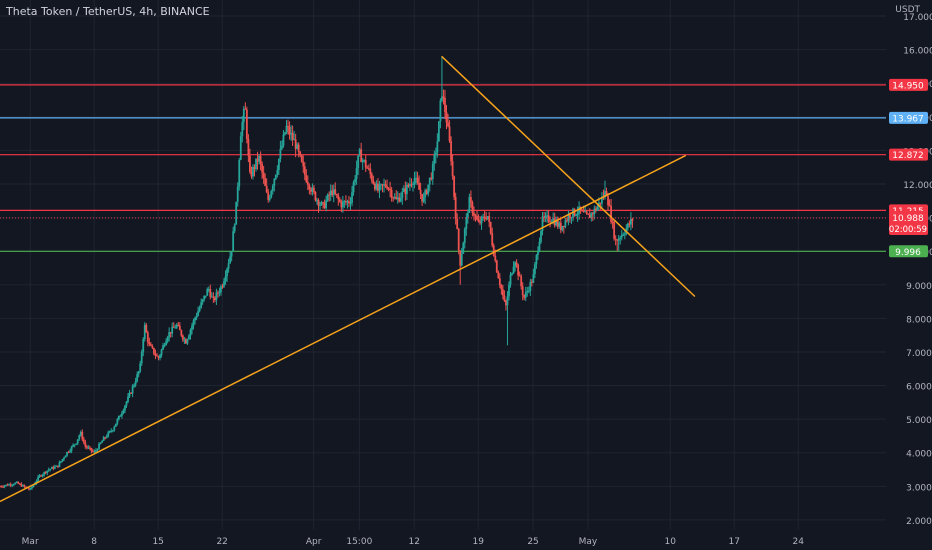 This screenshot has height=550, width=932. I want to click on y-tick-label: 6.000, so click(919, 388).